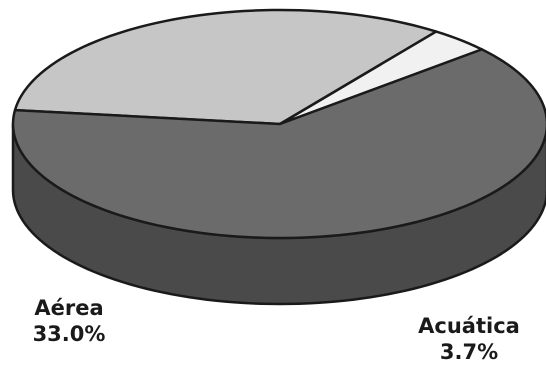 The height and width of the screenshot is (366, 546). What do you see at coordinates (69, 334) in the screenshot?
I see `slice-value-aerea: 33.0%` at bounding box center [69, 334].